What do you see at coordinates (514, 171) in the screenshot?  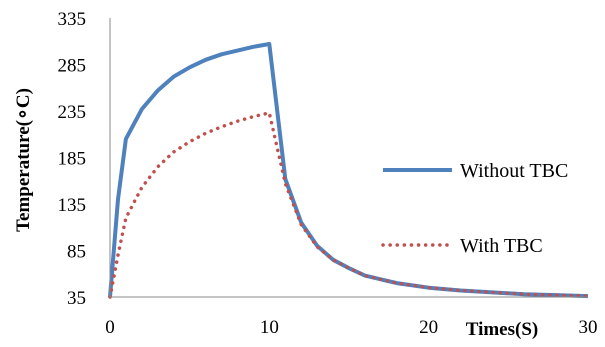 I see `legend-label: Without TBC` at bounding box center [514, 171].